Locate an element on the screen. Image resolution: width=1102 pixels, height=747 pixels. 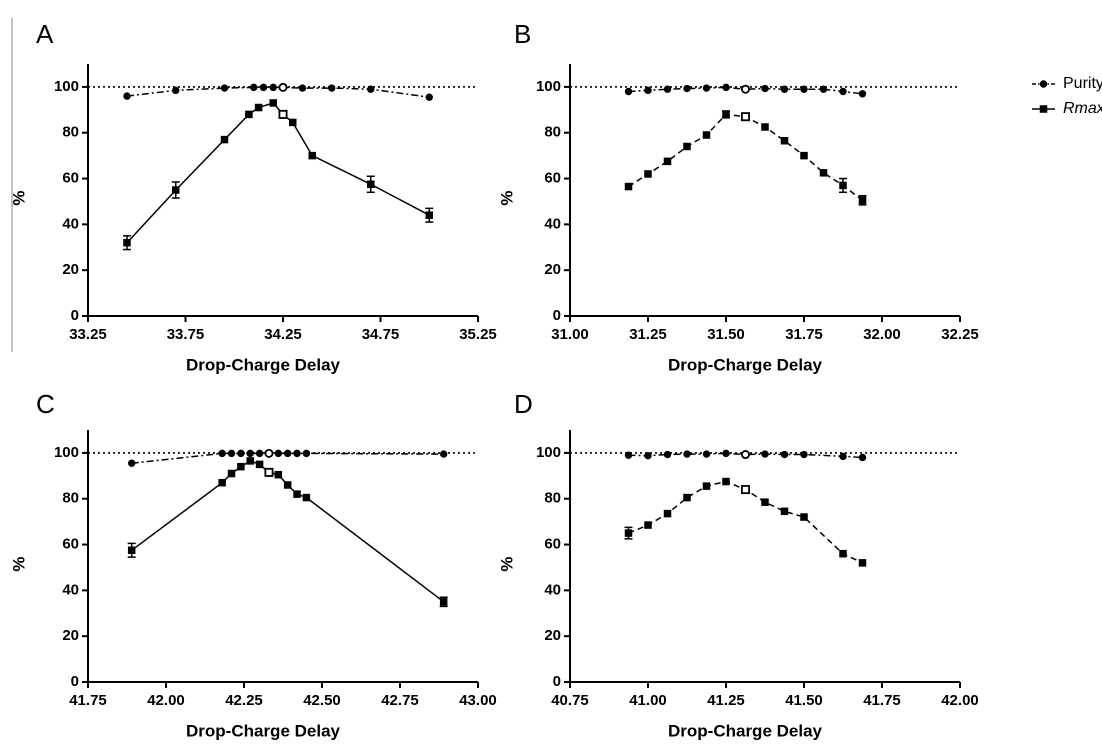
series-line-purity is located at coordinates (278, 92).